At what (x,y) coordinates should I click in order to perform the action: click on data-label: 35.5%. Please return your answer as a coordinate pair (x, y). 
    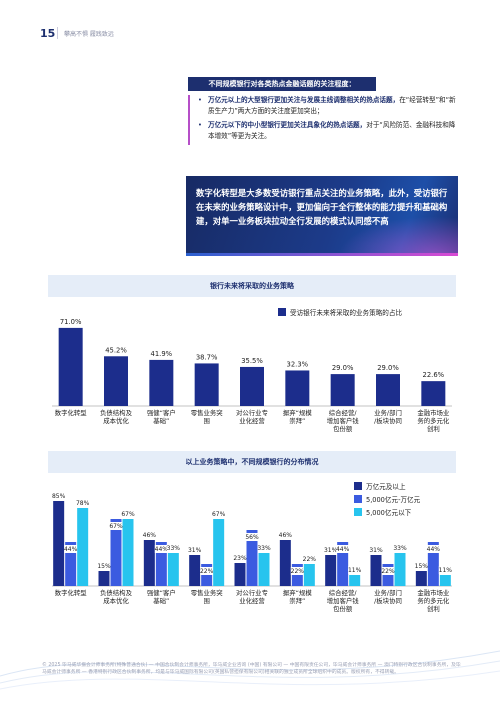
    Looking at the image, I should click on (252, 361).